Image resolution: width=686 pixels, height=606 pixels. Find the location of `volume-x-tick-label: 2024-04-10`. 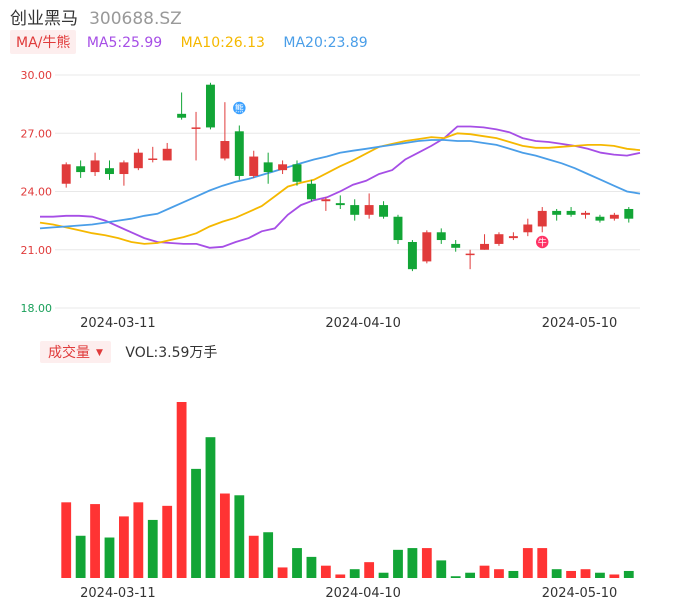

volume-x-tick-label: 2024-04-10 is located at coordinates (363, 593).